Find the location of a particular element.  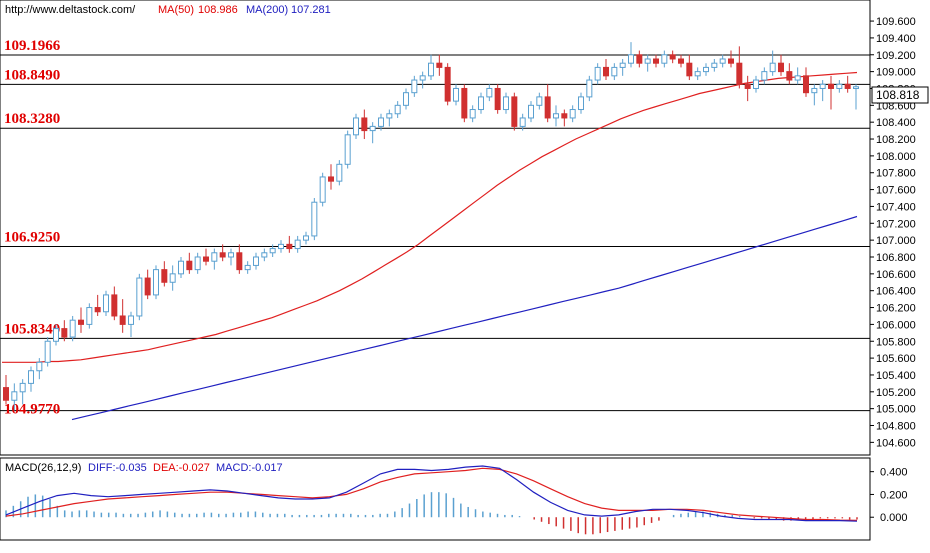

price-tick-label: 105.600 is located at coordinates (896, 359).